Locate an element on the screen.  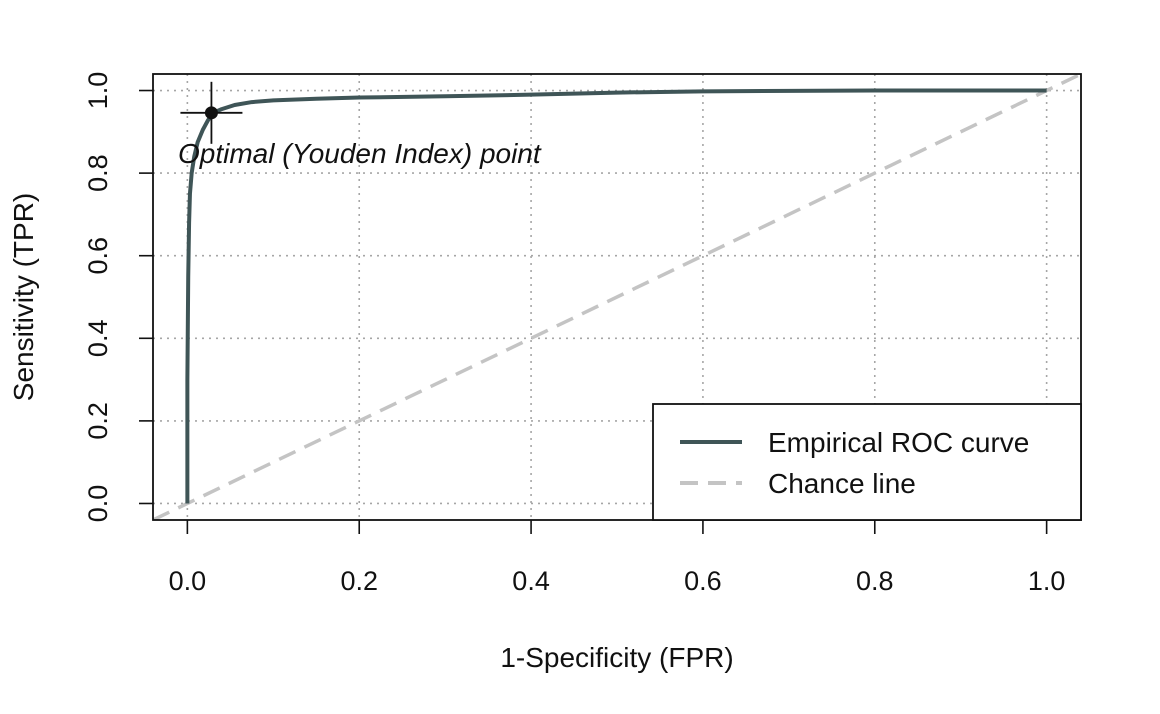
y-tick-label-2: 0.4 is located at coordinates (98, 339).